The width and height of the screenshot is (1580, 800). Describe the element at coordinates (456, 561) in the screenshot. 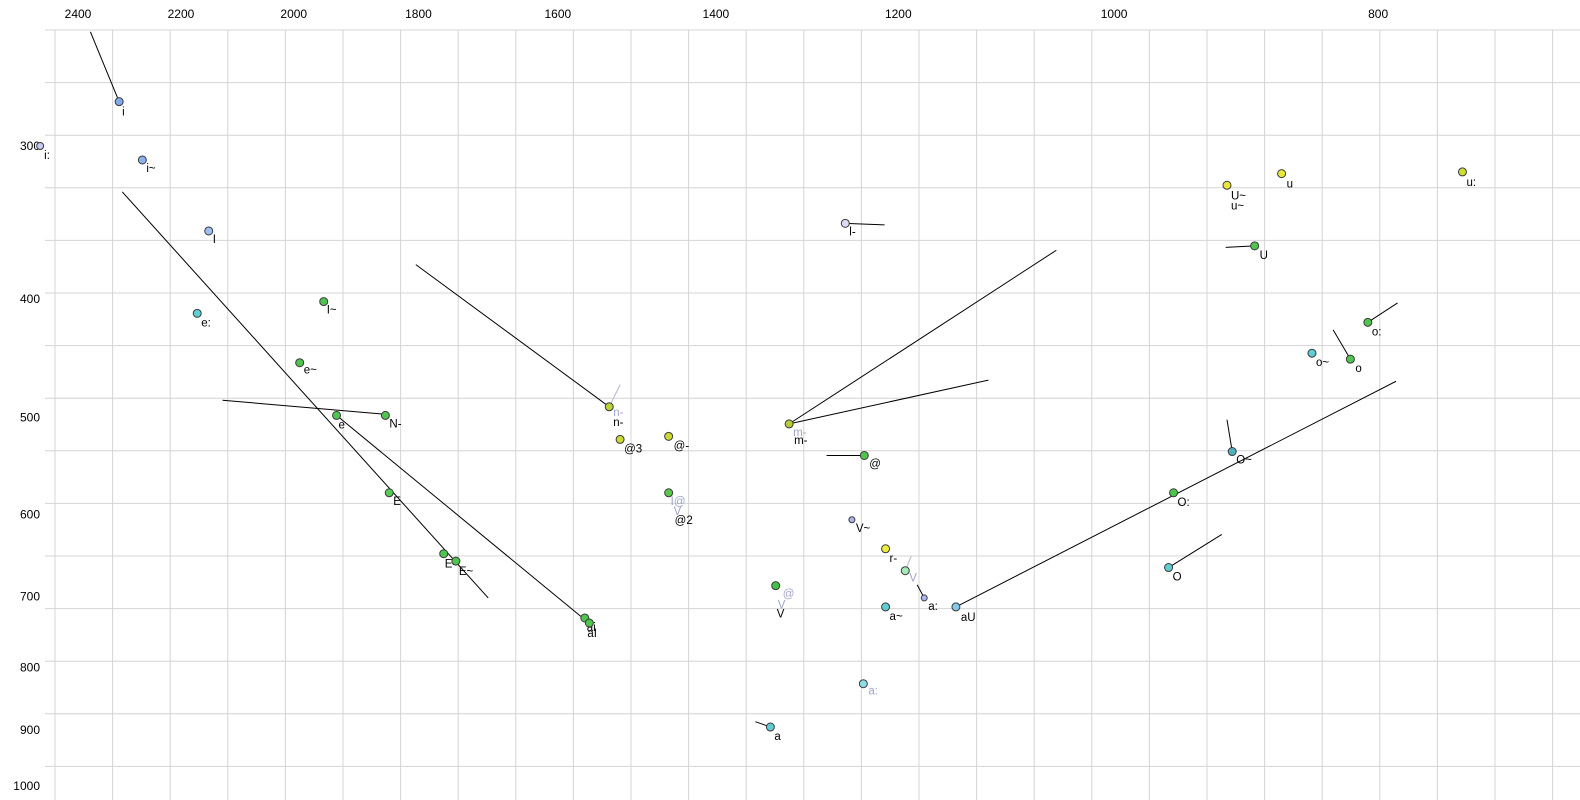

I see `data-point-cap-e-nasal` at that location.